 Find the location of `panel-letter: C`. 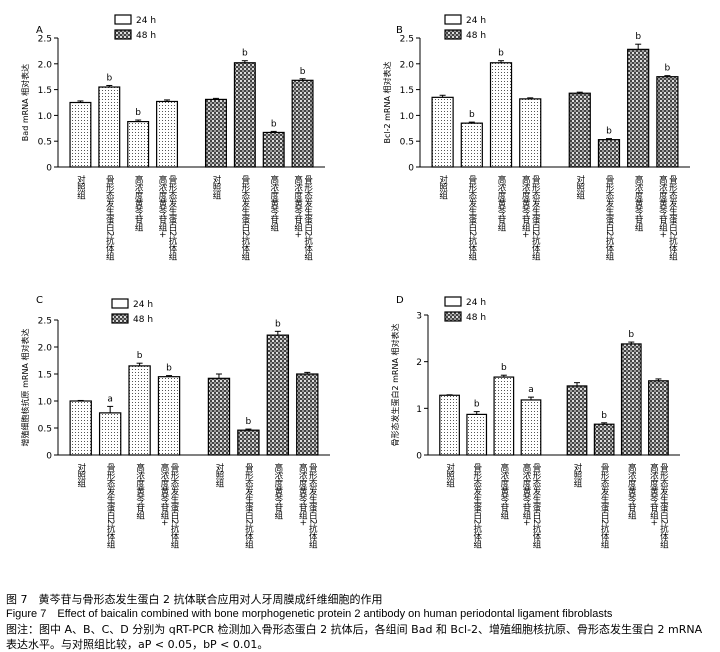

panel-letter: C is located at coordinates (39, 300).